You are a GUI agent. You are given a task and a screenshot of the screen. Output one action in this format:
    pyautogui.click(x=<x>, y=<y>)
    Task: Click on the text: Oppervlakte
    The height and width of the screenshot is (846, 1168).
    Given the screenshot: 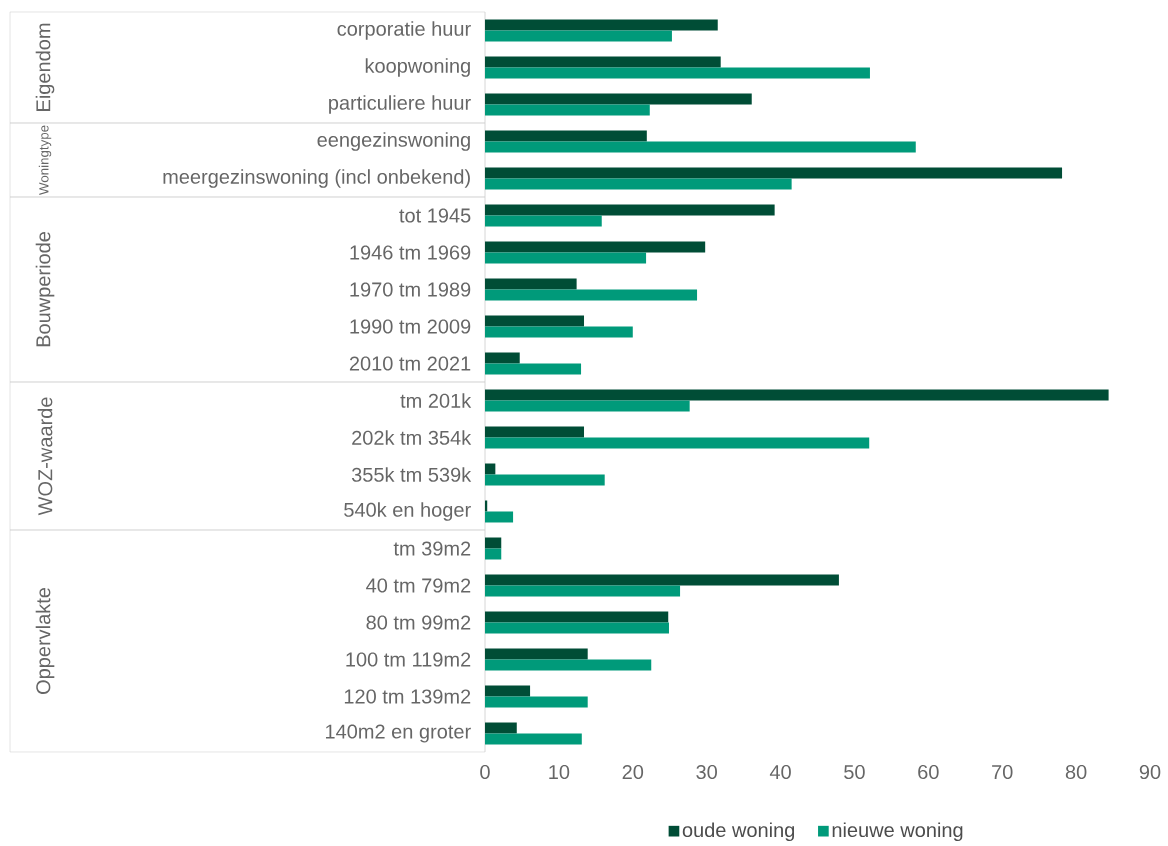 What is the action you would take?
    pyautogui.click(x=45, y=640)
    